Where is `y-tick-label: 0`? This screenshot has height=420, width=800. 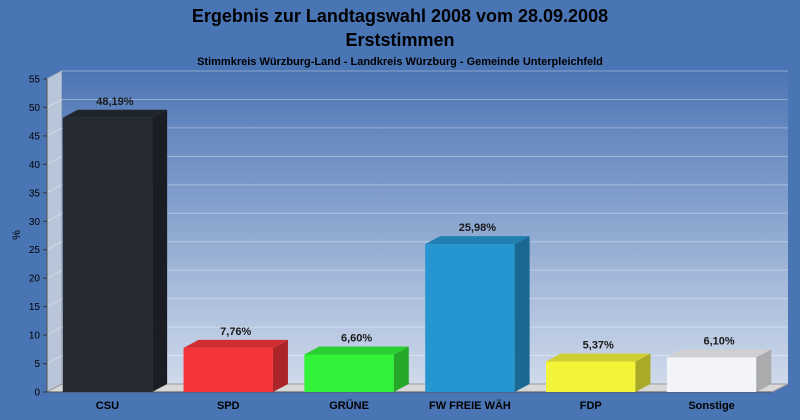 y-tick-label: 0 is located at coordinates (37, 393).